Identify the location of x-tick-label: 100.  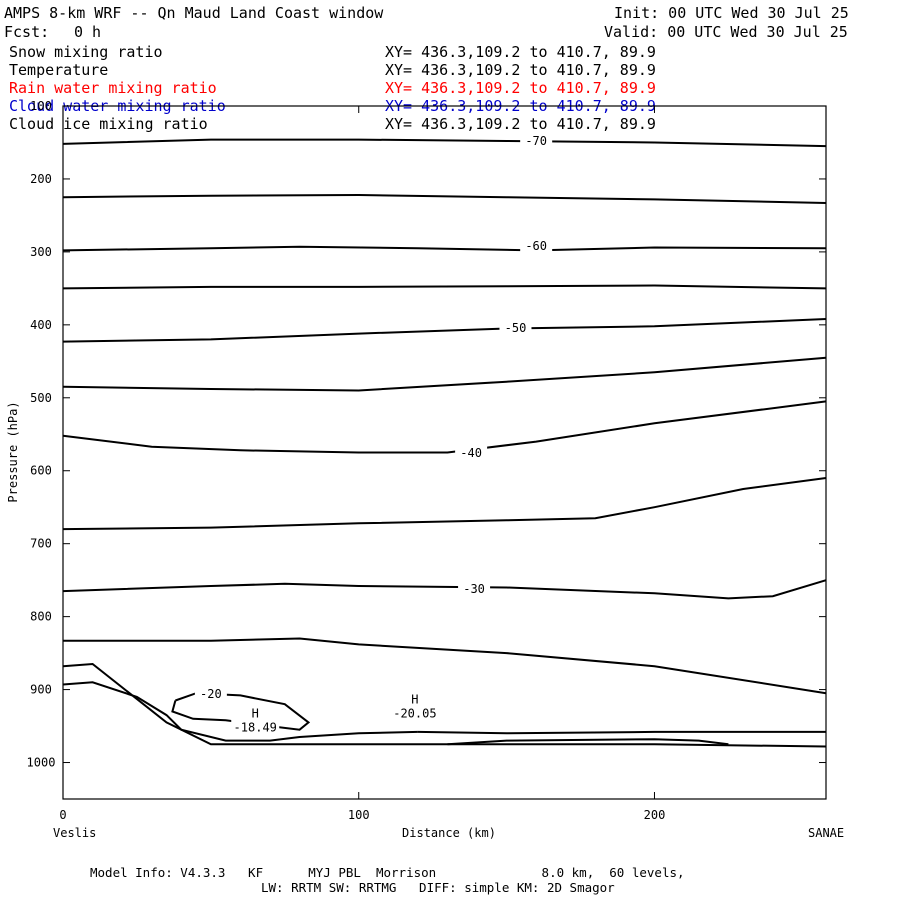
(359, 815).